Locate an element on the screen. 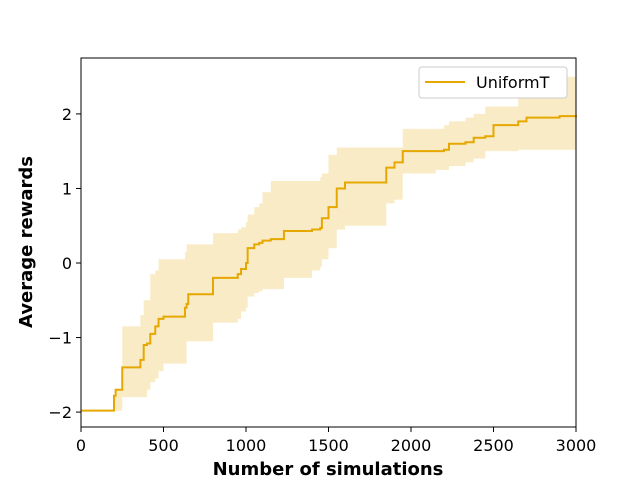  legend: UniformT is located at coordinates (493, 82).